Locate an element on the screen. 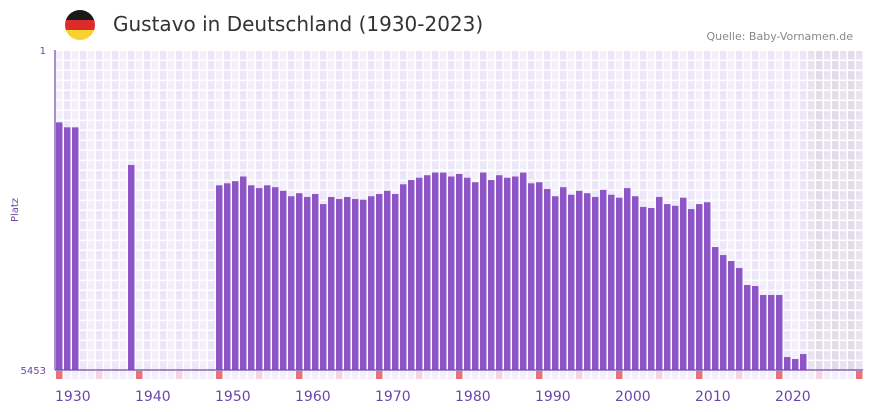  bar-1970 is located at coordinates (379, 281).